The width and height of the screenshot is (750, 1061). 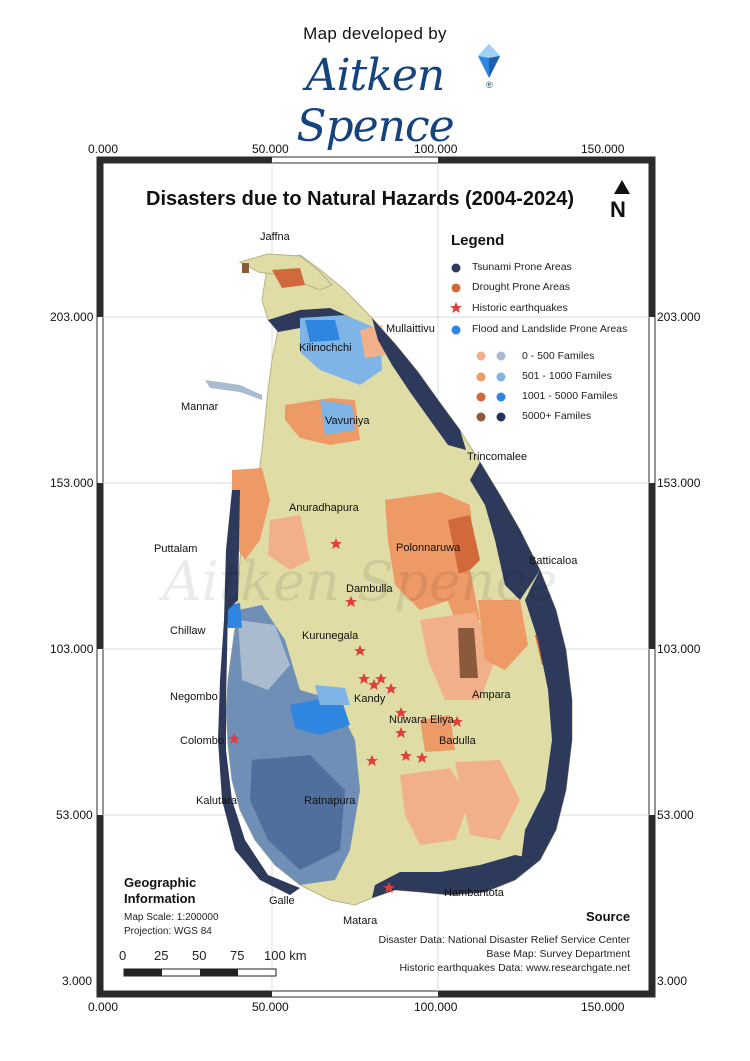 What do you see at coordinates (474, 893) in the screenshot?
I see `place-label: Hambantota` at bounding box center [474, 893].